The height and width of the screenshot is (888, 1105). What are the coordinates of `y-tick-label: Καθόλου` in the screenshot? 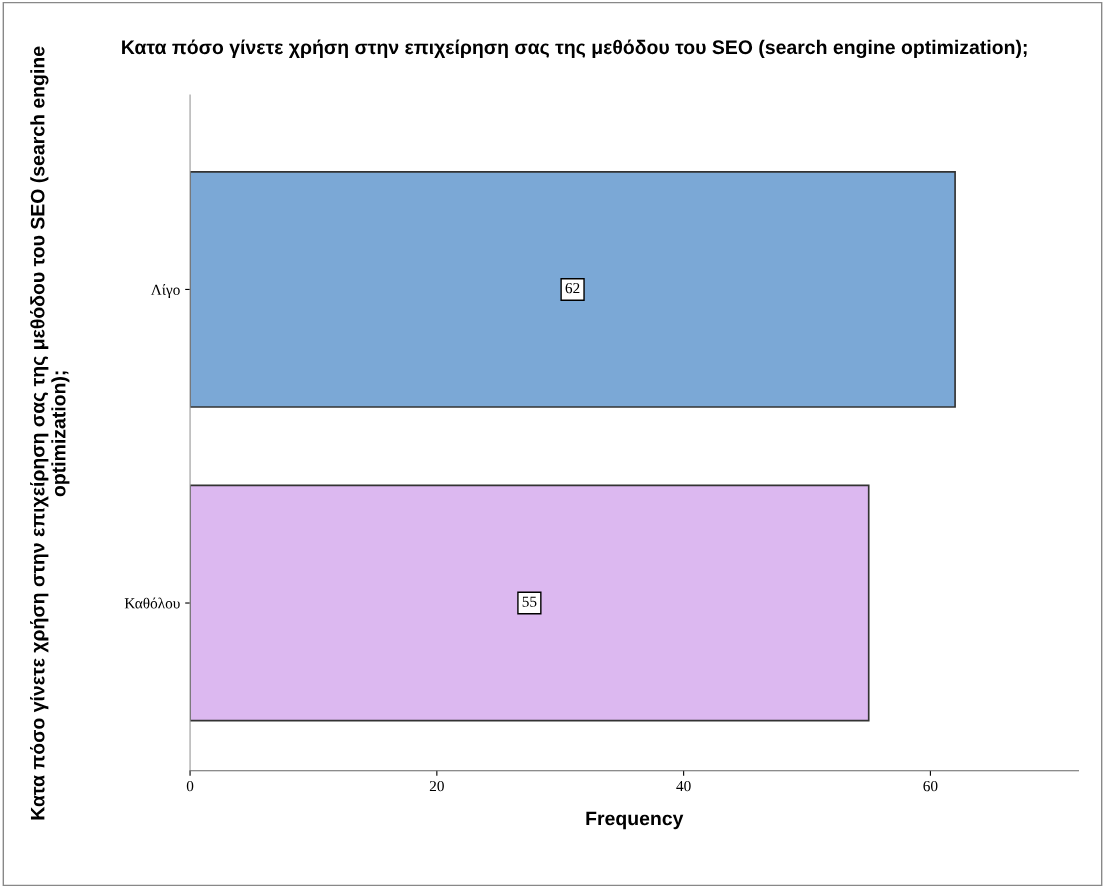 It's located at (152, 603).